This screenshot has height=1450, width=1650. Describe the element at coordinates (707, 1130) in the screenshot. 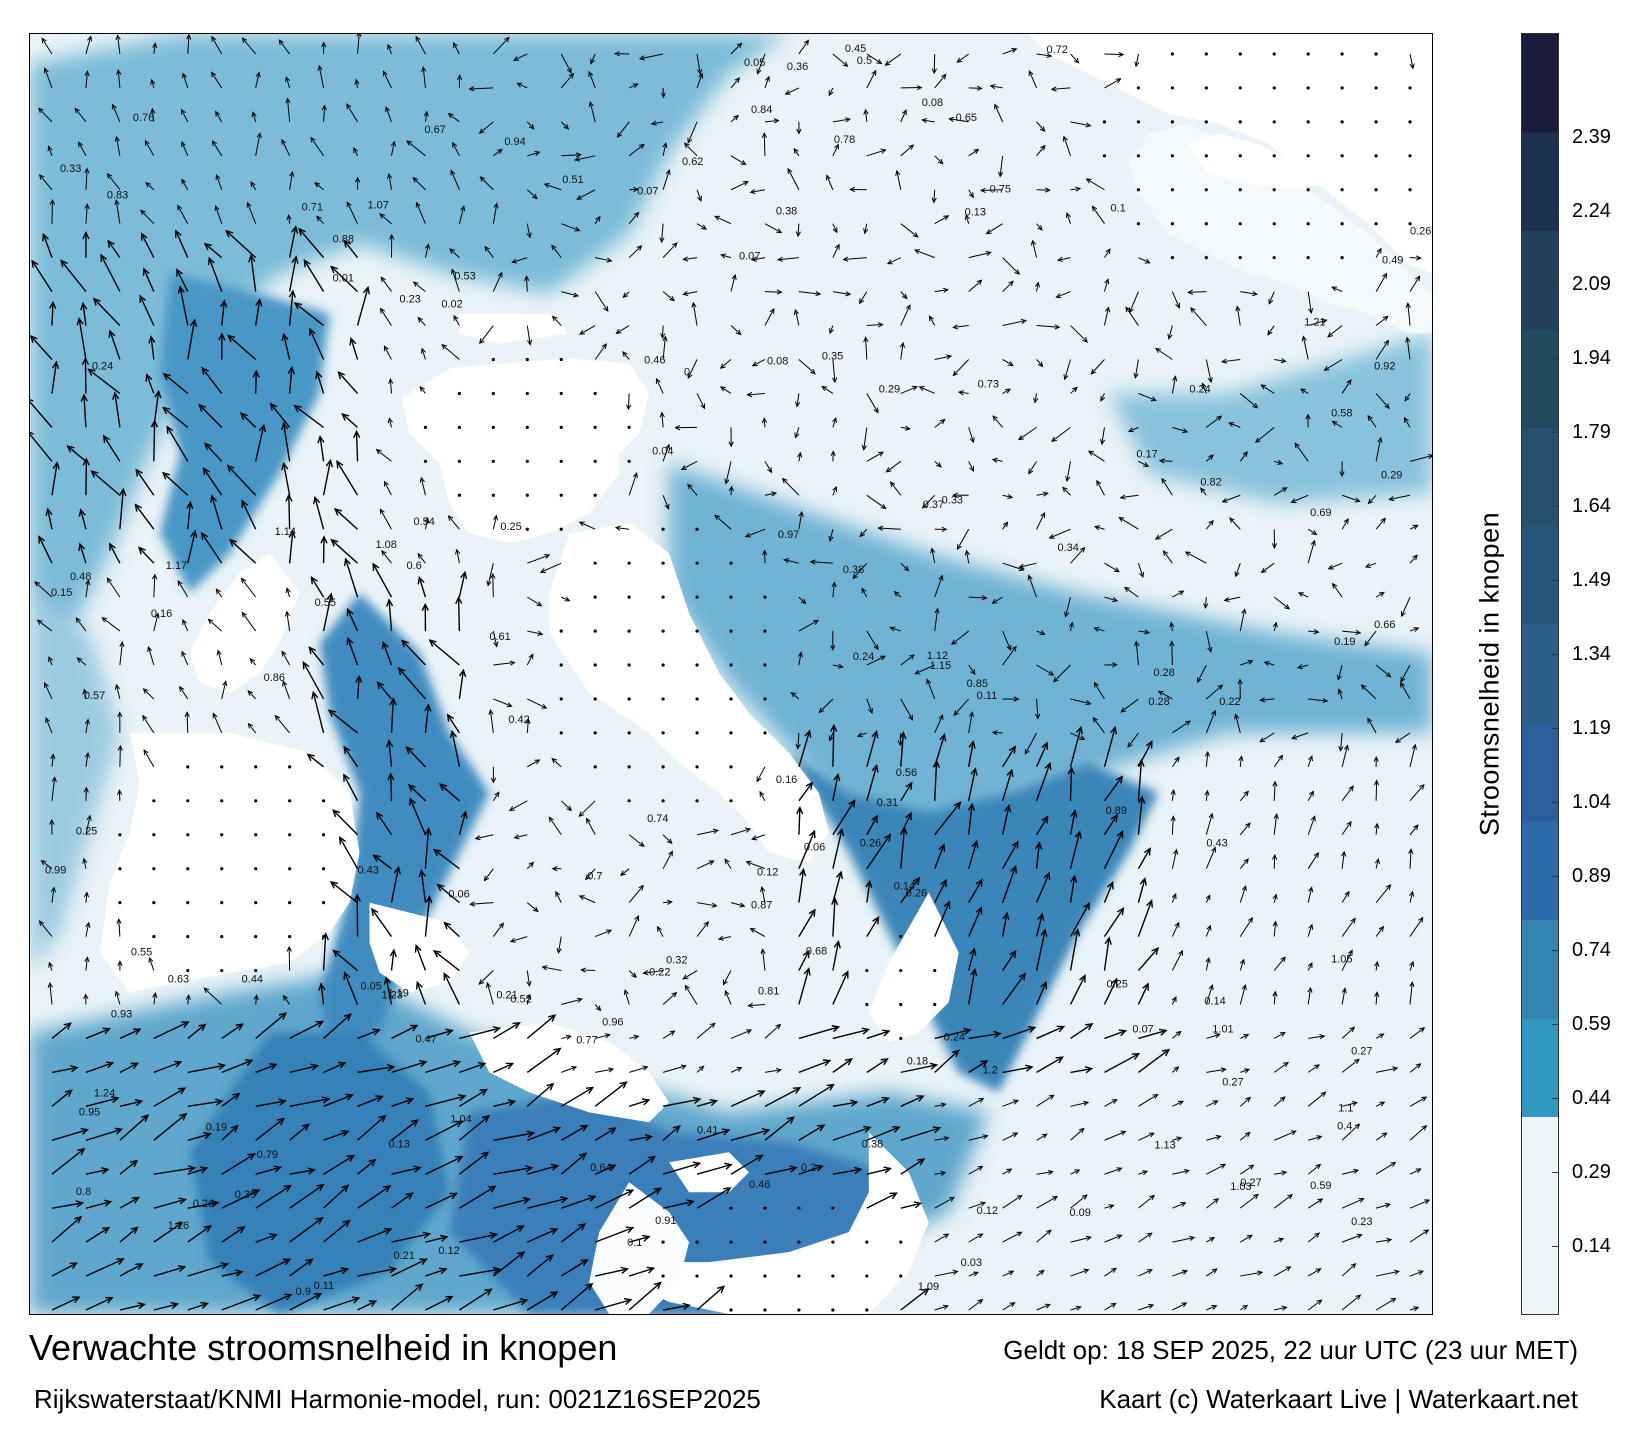

I see `speed-label: 0.41` at that location.